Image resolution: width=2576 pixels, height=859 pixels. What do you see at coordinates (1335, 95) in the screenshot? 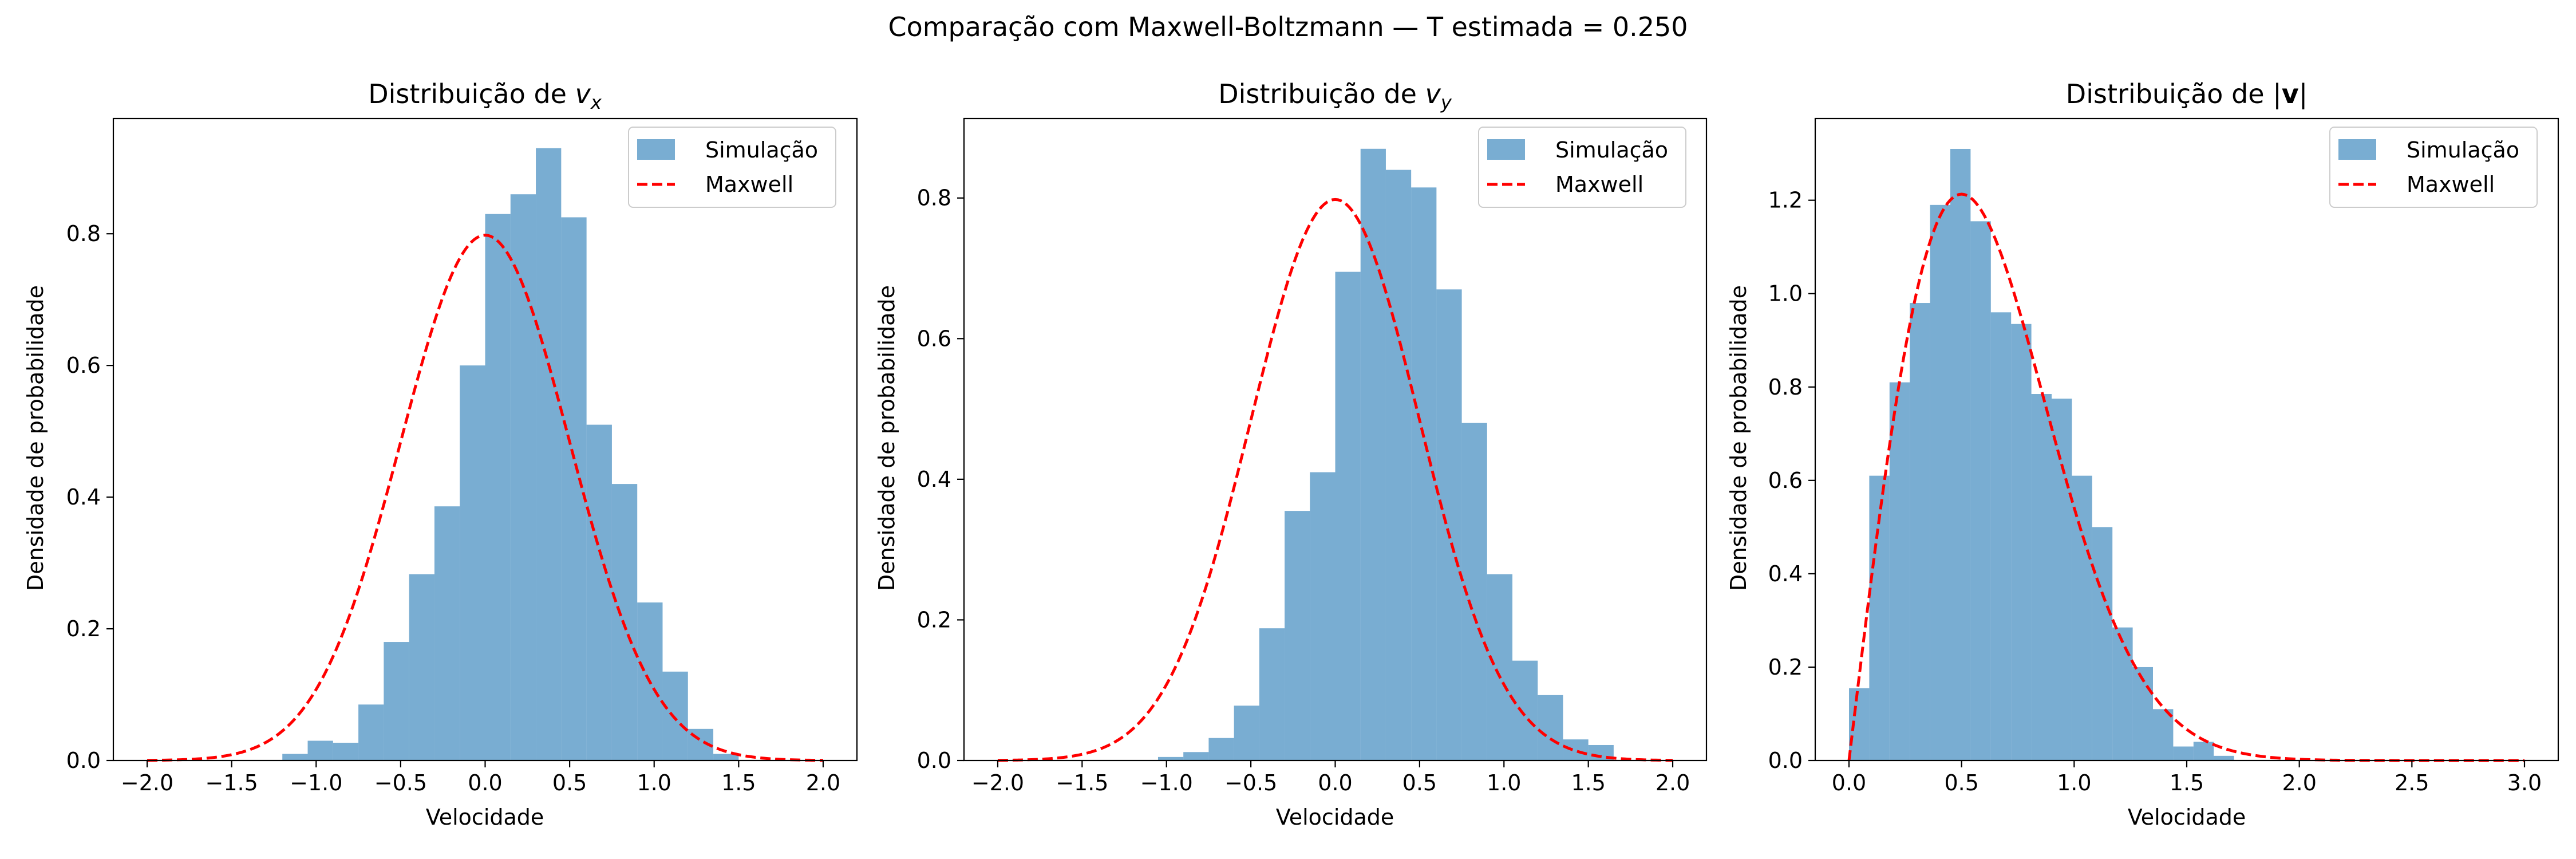
I see `panel-title: Distribuição de vy` at bounding box center [1335, 95].